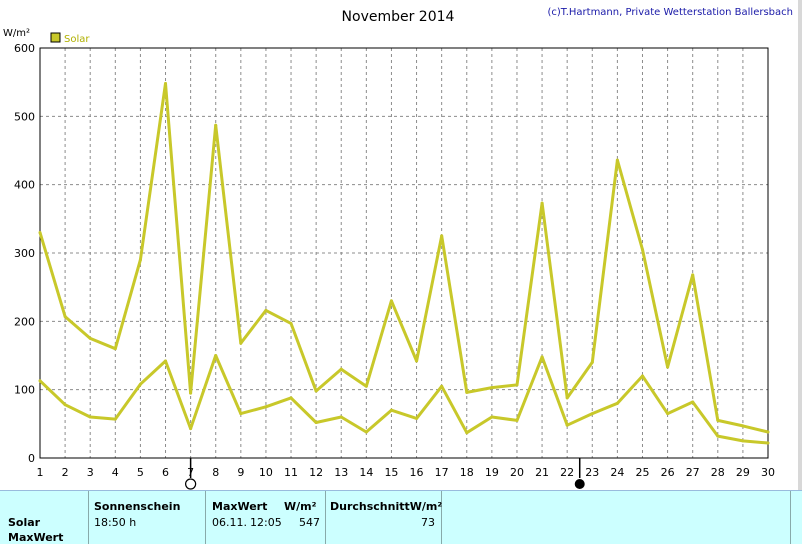  What do you see at coordinates (24, 253) in the screenshot?
I see `y-tick-label: 300` at bounding box center [24, 253].